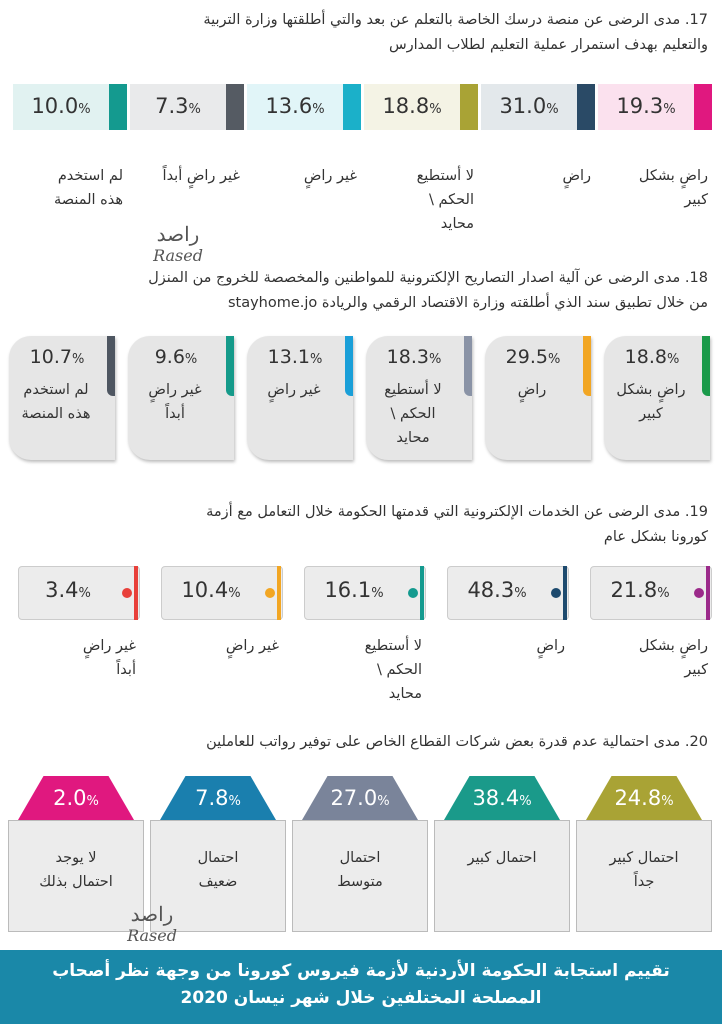  I want to click on percent: 2.0%, so click(76, 798).